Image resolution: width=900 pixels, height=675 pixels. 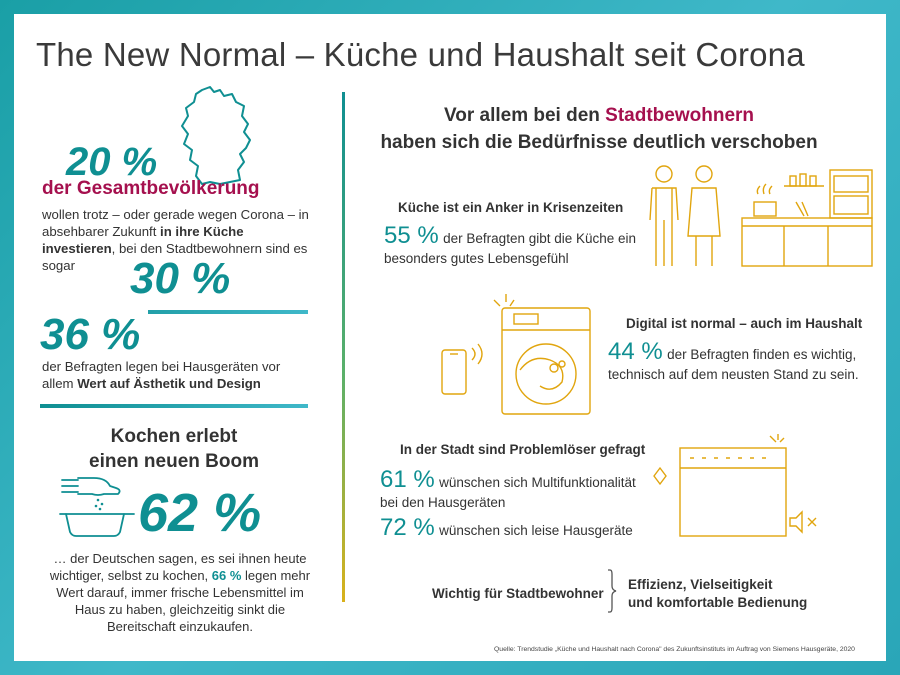 What do you see at coordinates (112, 162) in the screenshot?
I see `stat-20-value: 20 %` at bounding box center [112, 162].